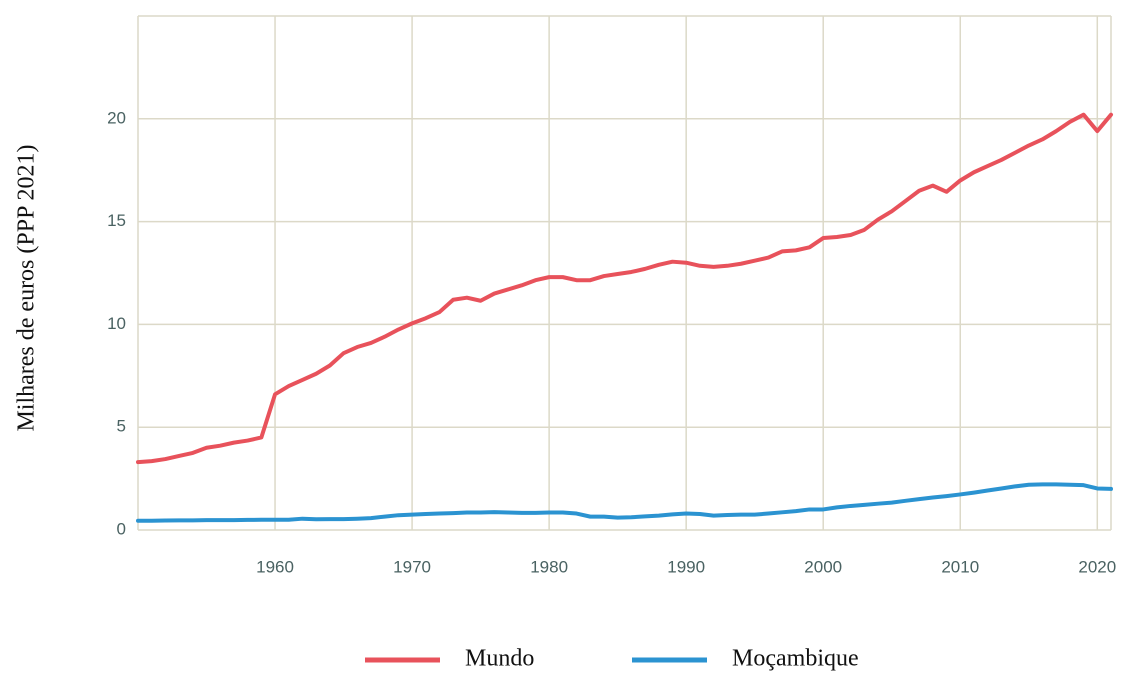  What do you see at coordinates (121, 426) in the screenshot?
I see `y-tick-label: 5` at bounding box center [121, 426].